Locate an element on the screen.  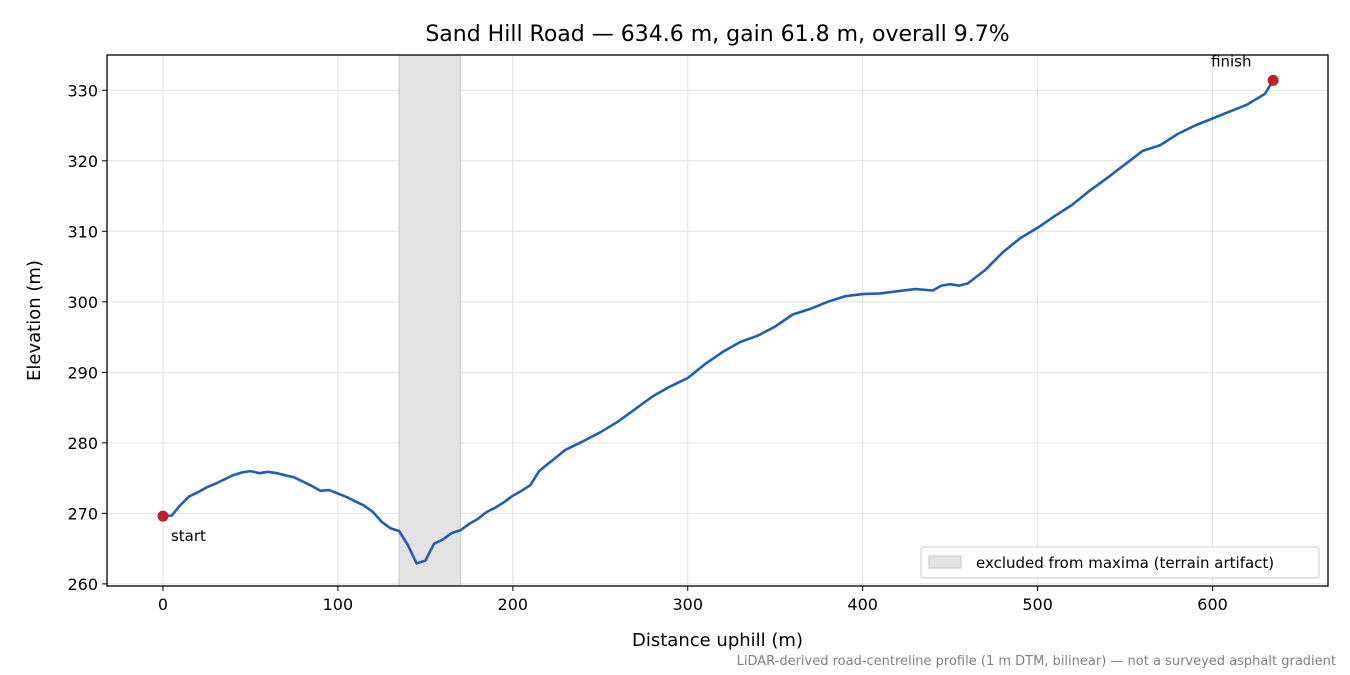
y-tick-label: 260 is located at coordinates (82, 584).